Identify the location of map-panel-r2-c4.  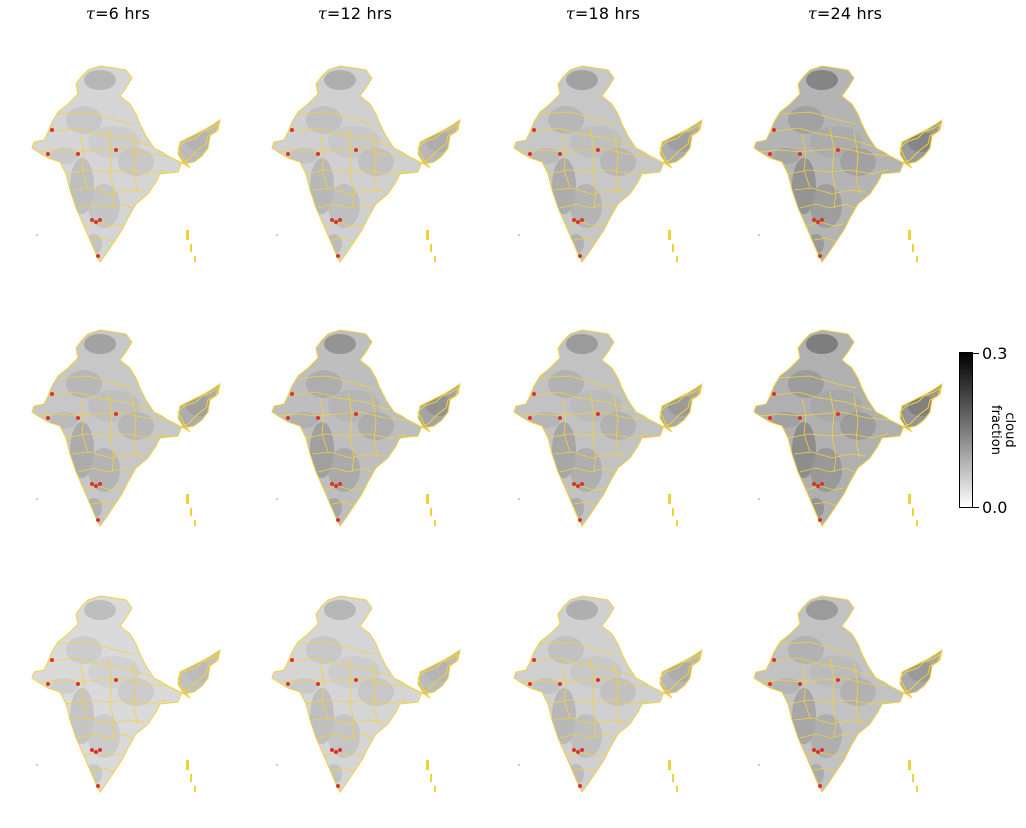
(848, 428).